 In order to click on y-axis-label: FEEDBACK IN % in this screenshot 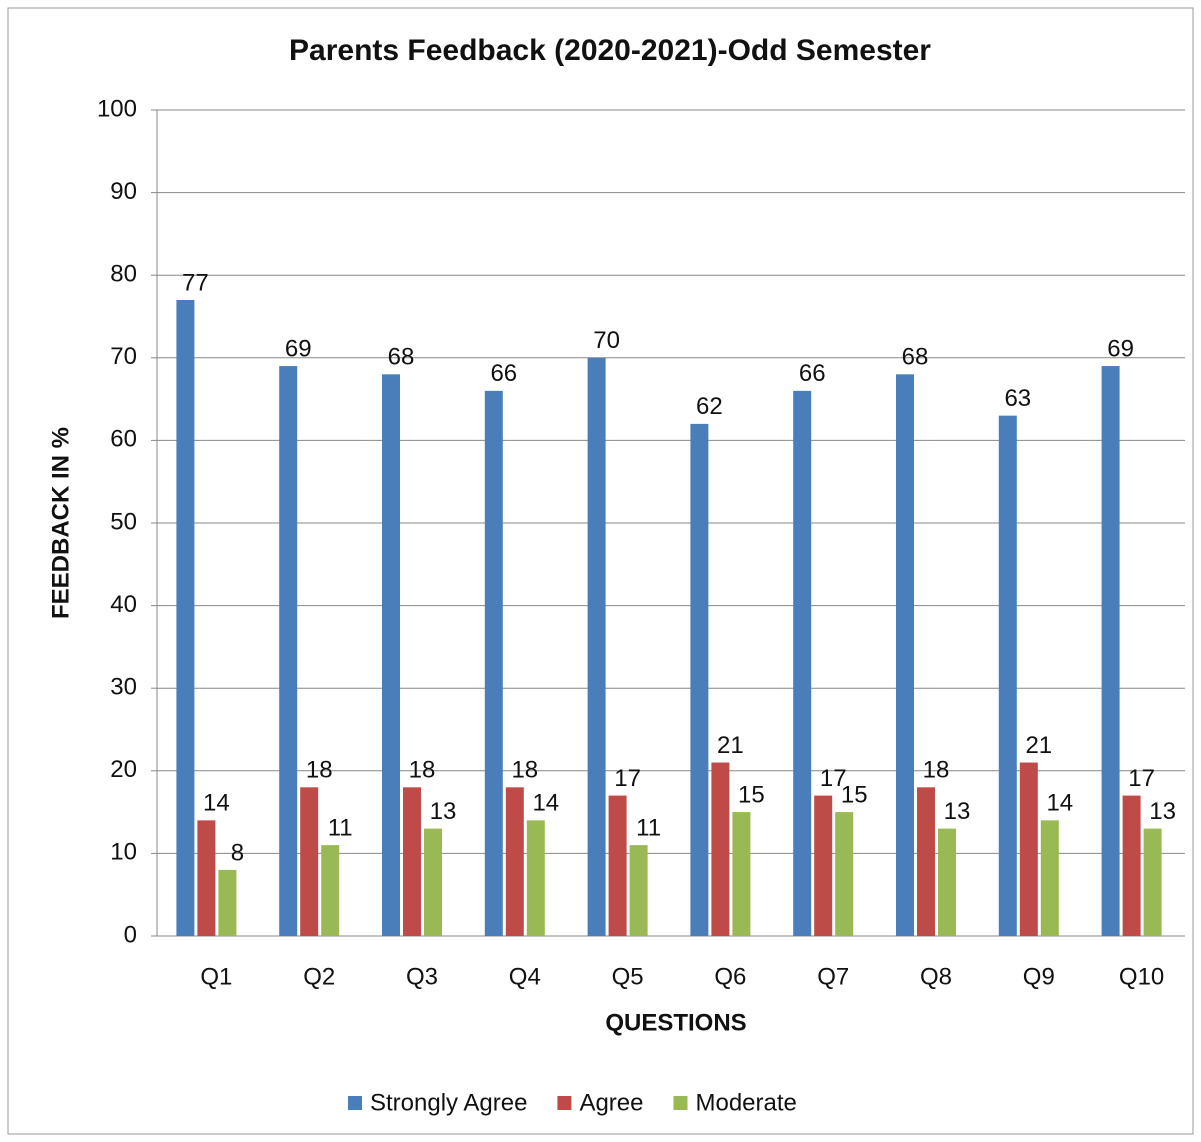, I will do `click(60, 523)`.